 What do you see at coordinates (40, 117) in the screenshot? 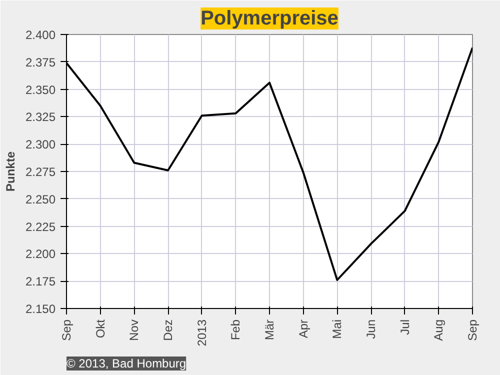
I see `y-tick-label: 2.325` at bounding box center [40, 117].